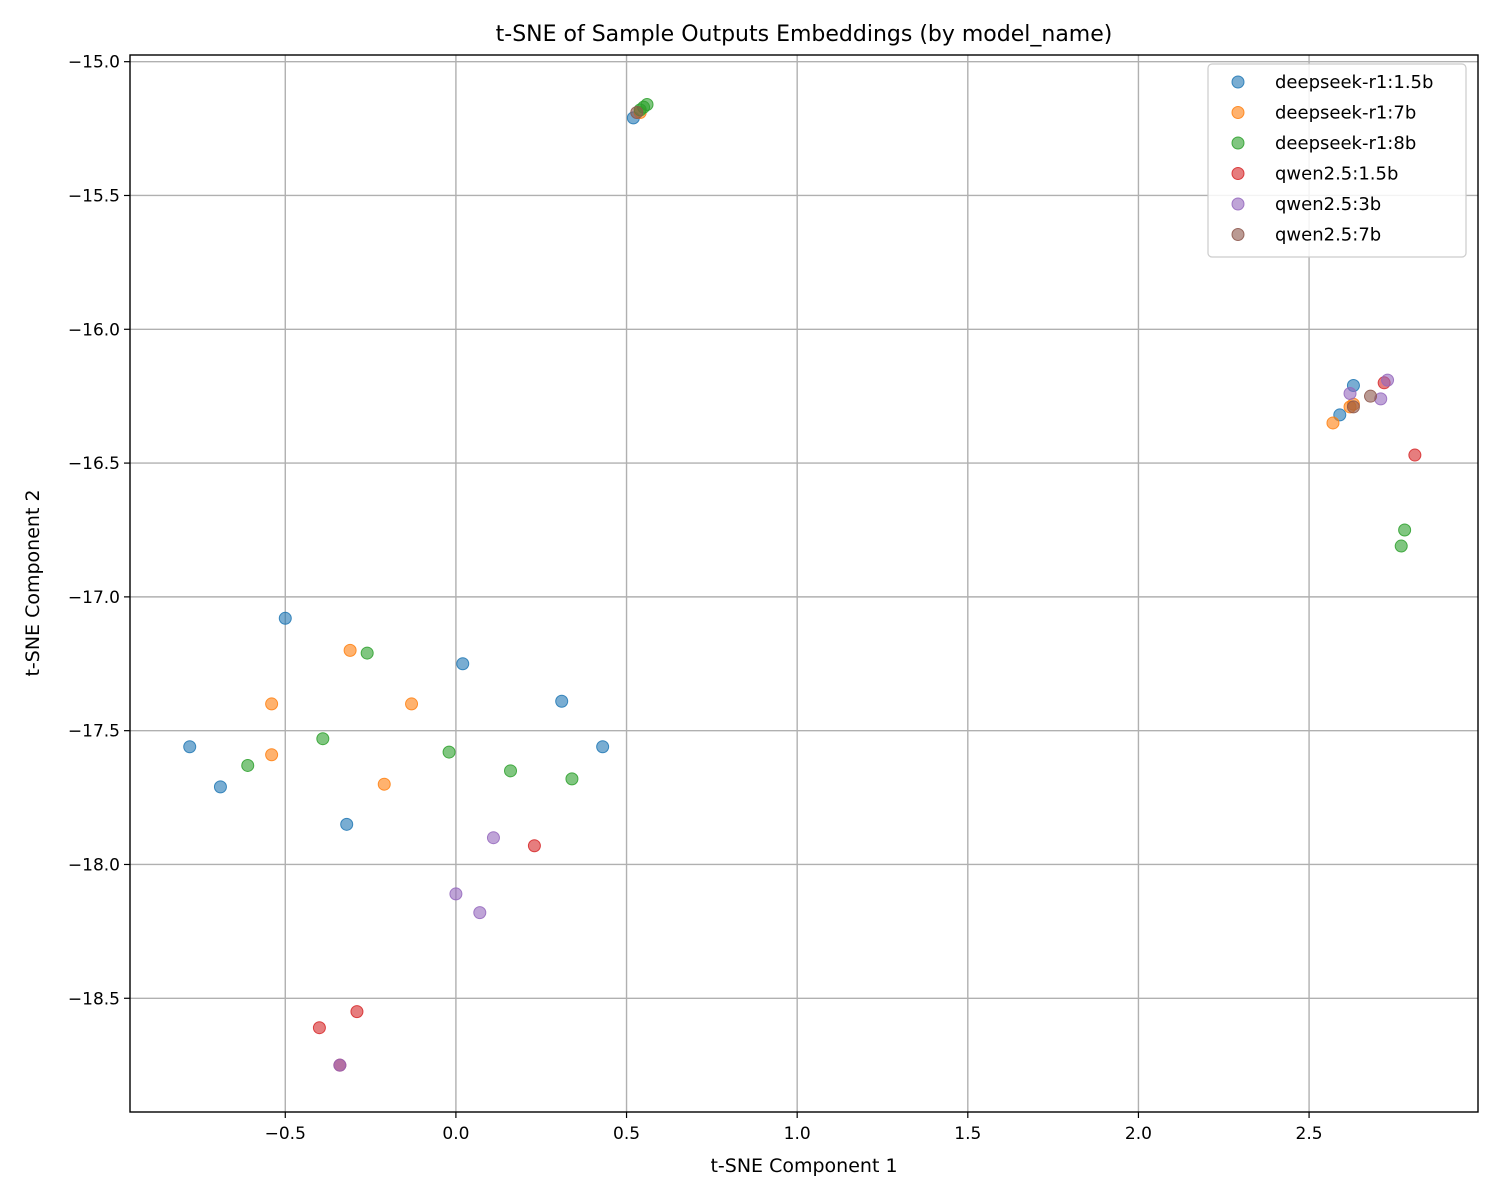 The image size is (1500, 1200). What do you see at coordinates (94, 196) in the screenshot?
I see `y-tick-label: −15.5` at bounding box center [94, 196].